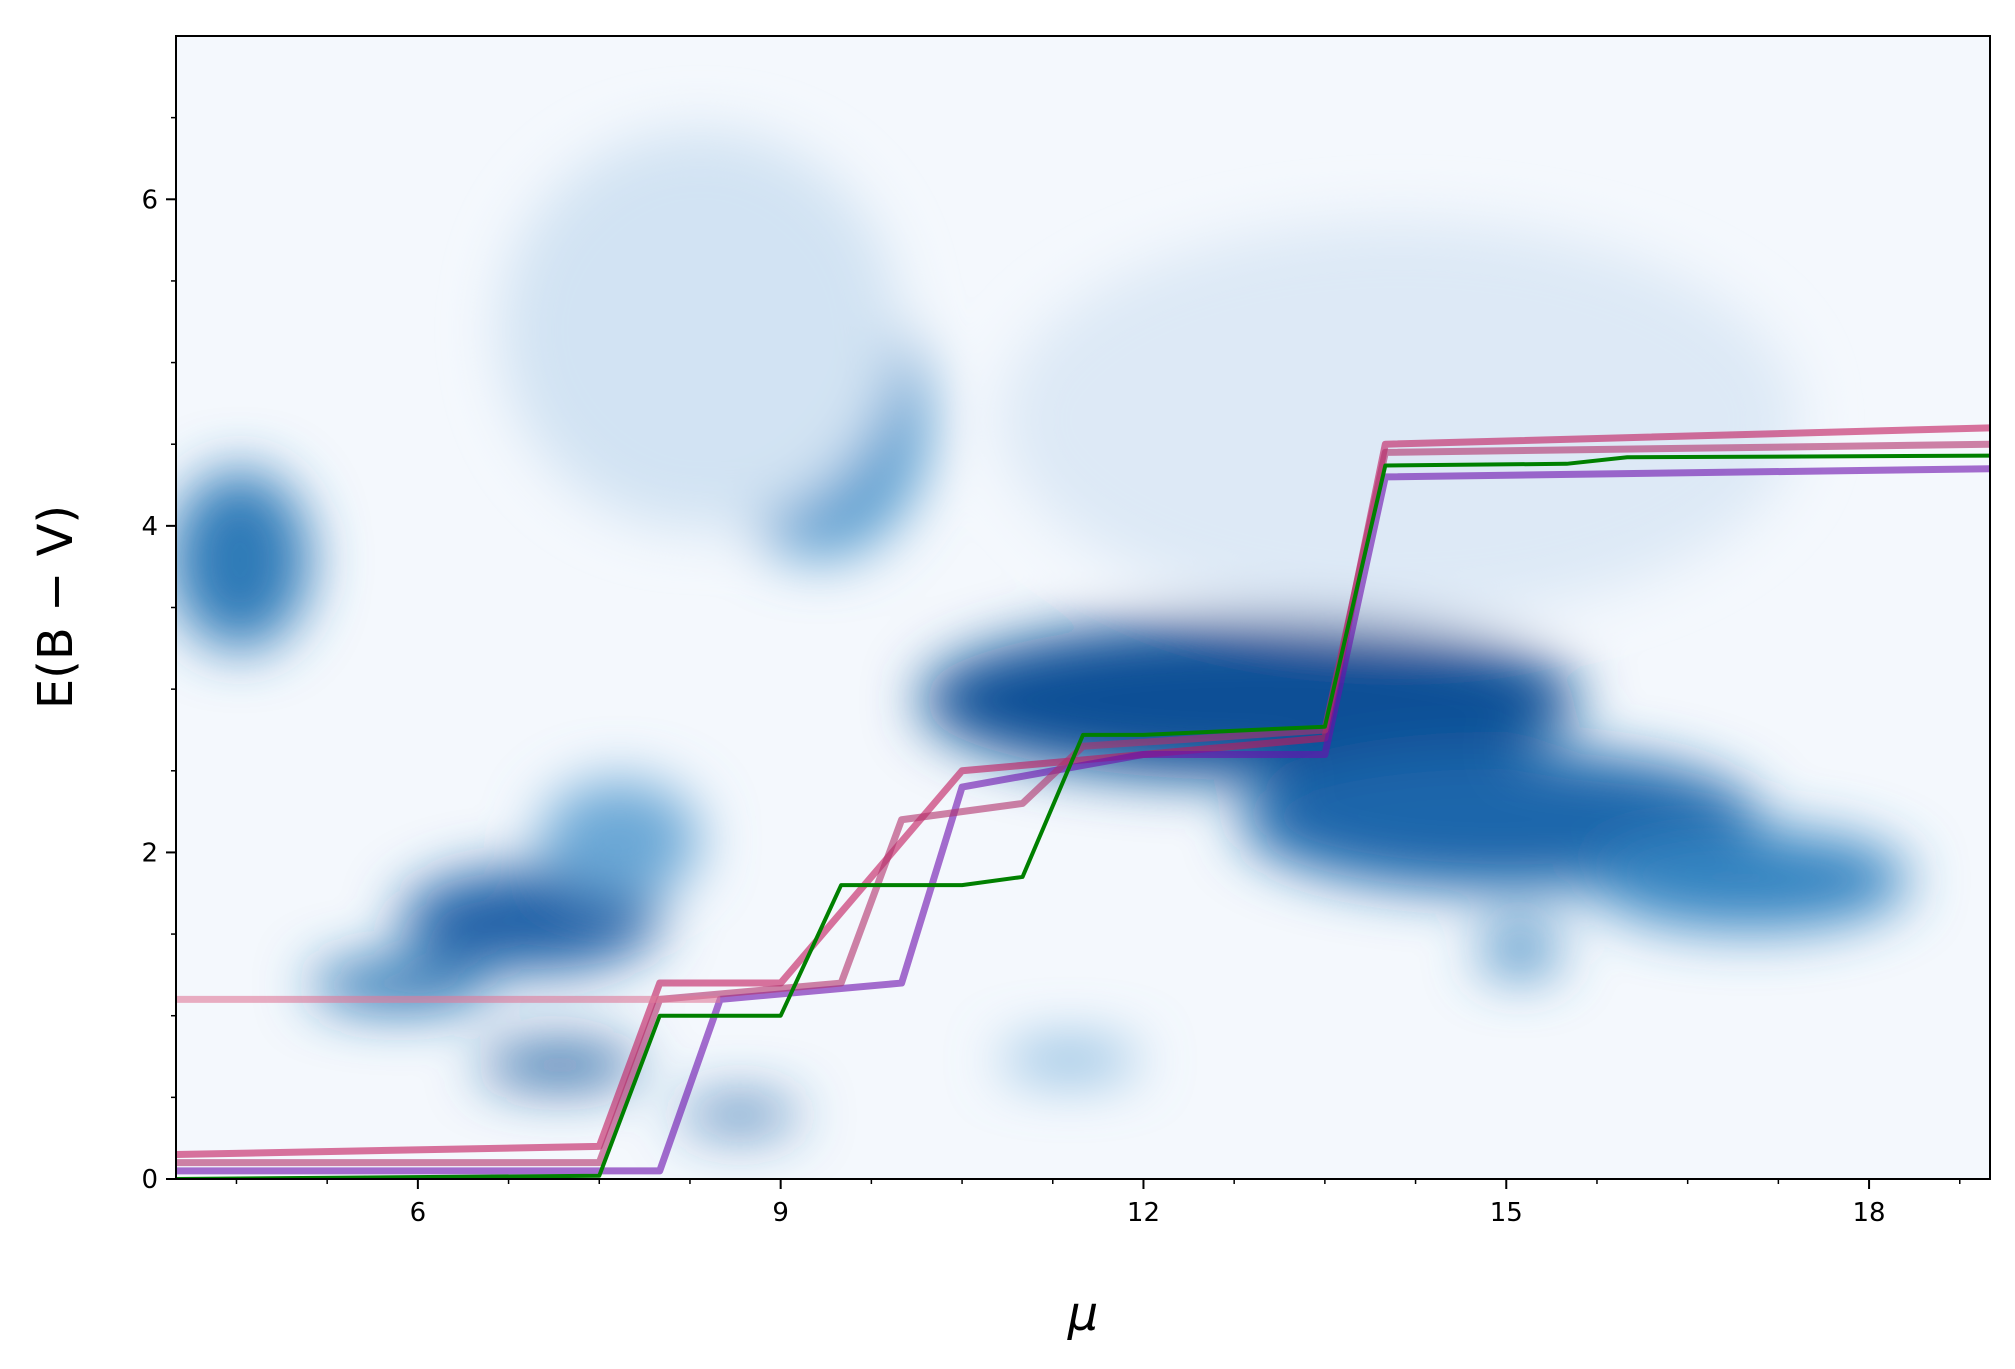 Image resolution: width=2015 pixels, height=1369 pixels. What do you see at coordinates (149, 527) in the screenshot?
I see `y-tick-label: 4` at bounding box center [149, 527].